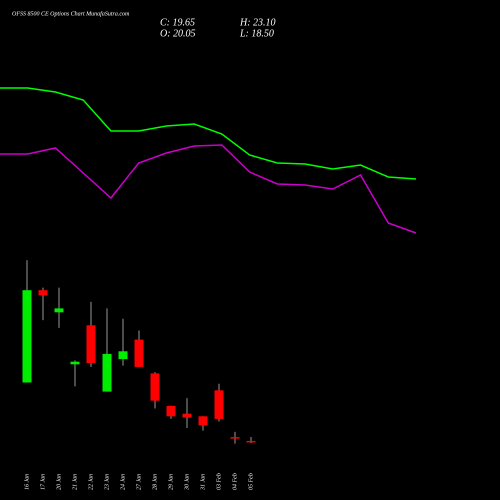 This screenshot has height=500, width=500. Describe the element at coordinates (203, 482) in the screenshot. I see `x-tick-label: 31 Jan` at that location.